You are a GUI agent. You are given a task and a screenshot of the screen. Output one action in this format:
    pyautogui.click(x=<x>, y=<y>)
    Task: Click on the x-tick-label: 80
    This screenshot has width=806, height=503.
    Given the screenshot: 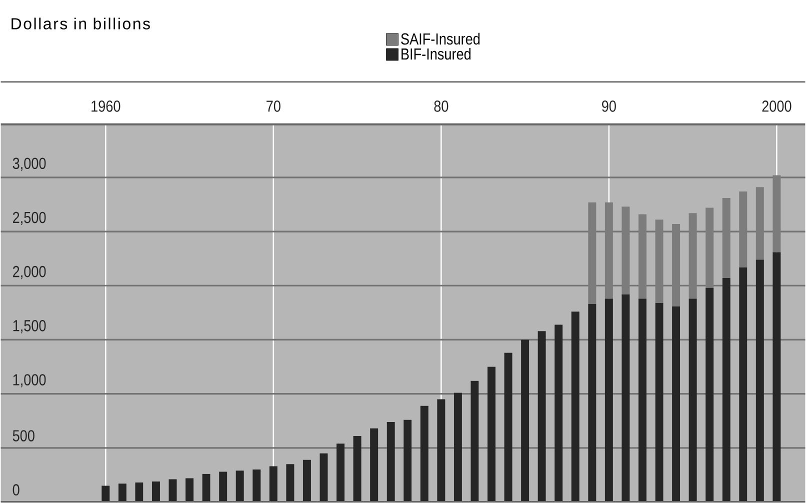 What is the action you would take?
    pyautogui.click(x=441, y=106)
    